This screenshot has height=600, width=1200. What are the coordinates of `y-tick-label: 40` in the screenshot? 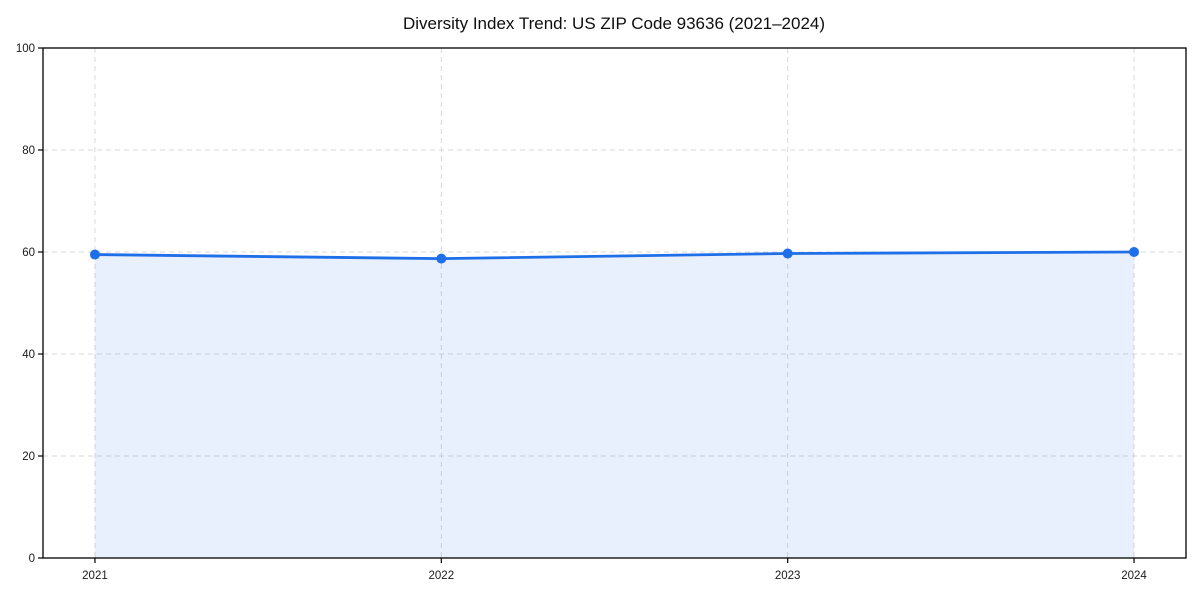 It's located at (28, 355).